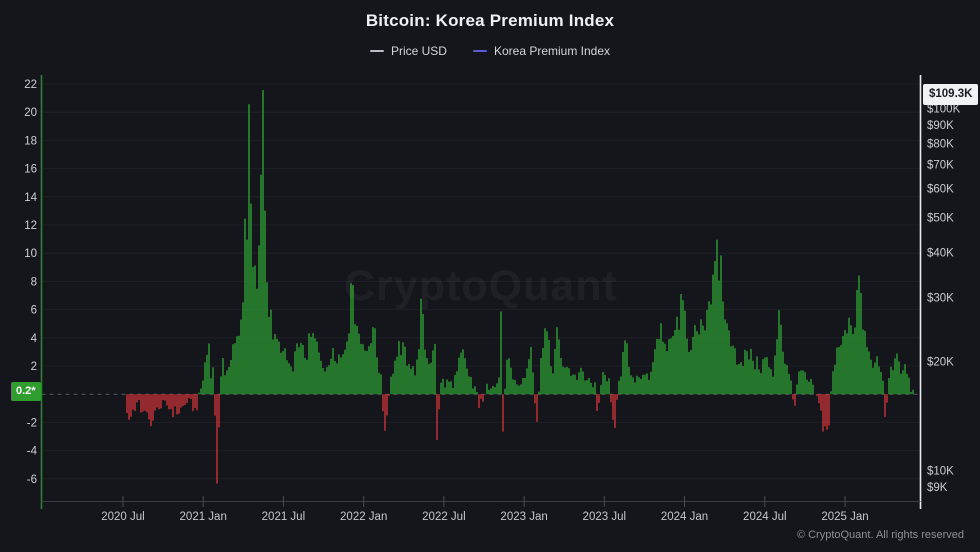 The width and height of the screenshot is (980, 552). I want to click on left-axis-label: 22, so click(30, 85).